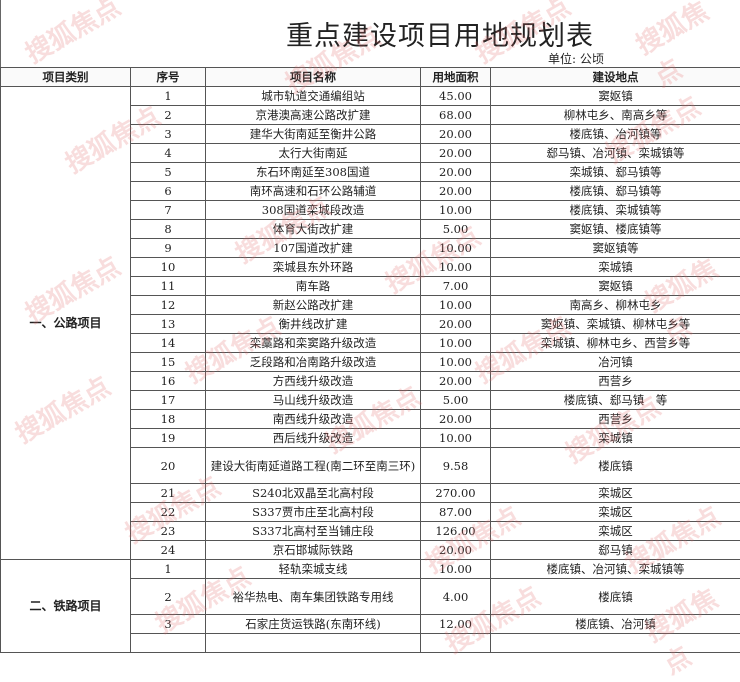 The image size is (740, 682). Describe the element at coordinates (456, 77) in the screenshot. I see `header-area: 用地面积` at that location.